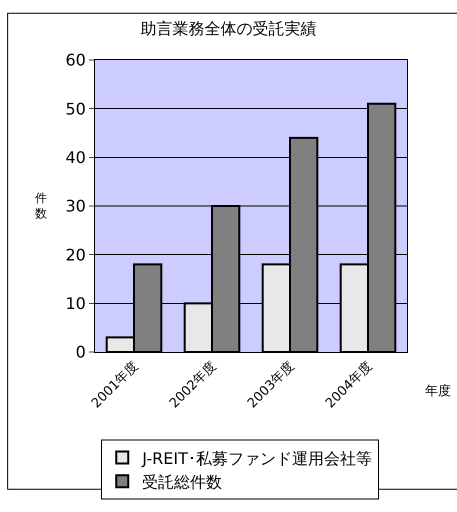 The height and width of the screenshot is (512, 457). What do you see at coordinates (75, 206) in the screenshot?
I see `y-tick-label: 30` at bounding box center [75, 206].